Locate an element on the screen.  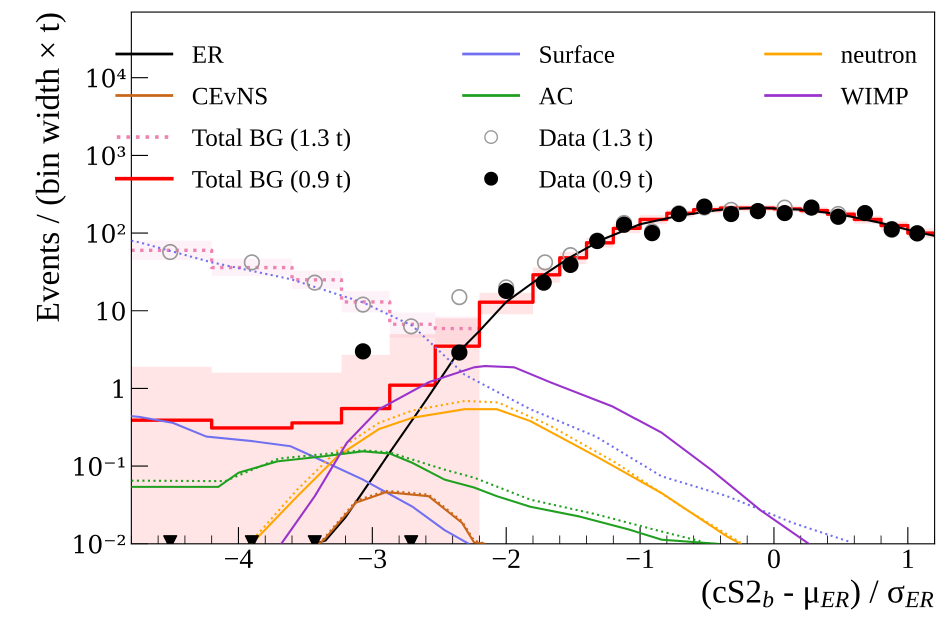
y-tick-label: 10³ is located at coordinates (107, 156).